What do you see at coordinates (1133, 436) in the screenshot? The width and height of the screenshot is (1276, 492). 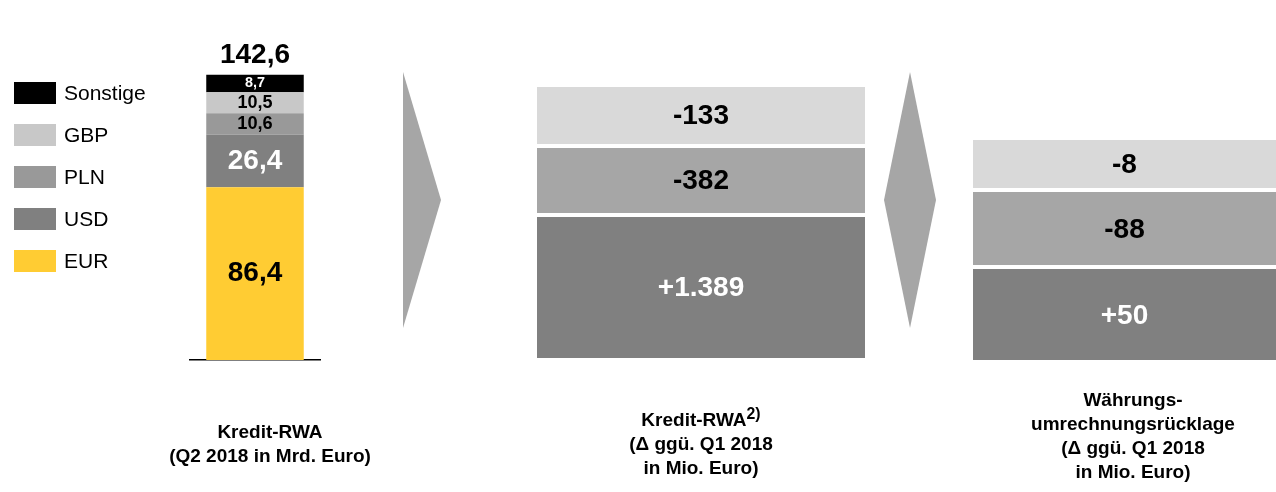 I see `text: Währungs- umrechnungsrücklage (Δ ggü. Q1 2018 in Mio. Euro)` at bounding box center [1133, 436].